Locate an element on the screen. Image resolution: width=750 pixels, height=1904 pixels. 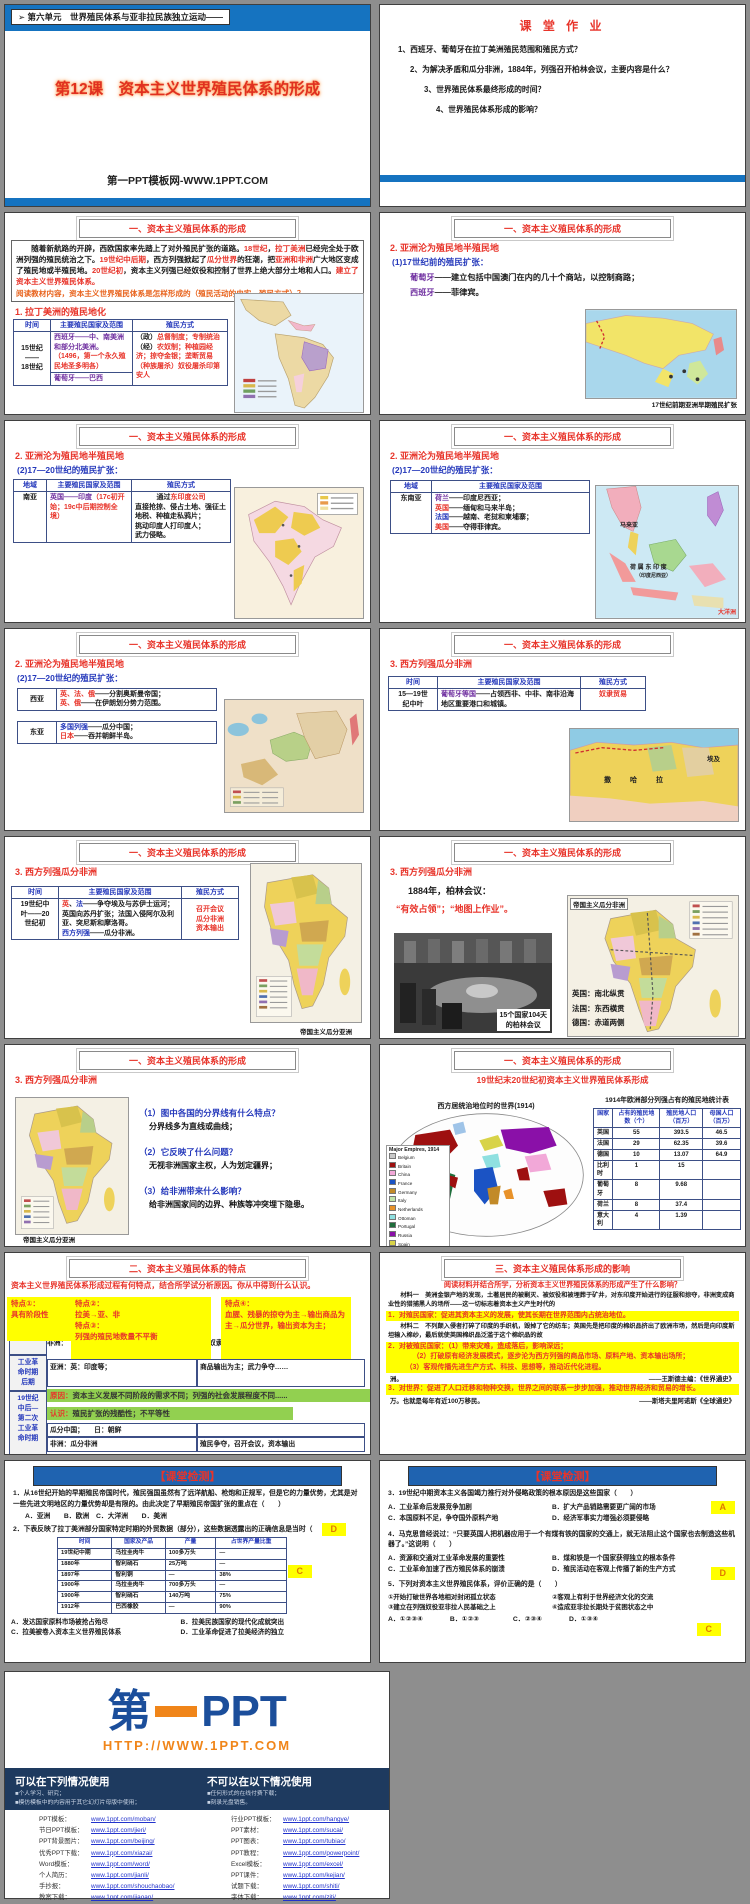
footer-link-row: 行业PPT模板： www.1ppt.com/hangye/ is located at coordinates (310, 1819).